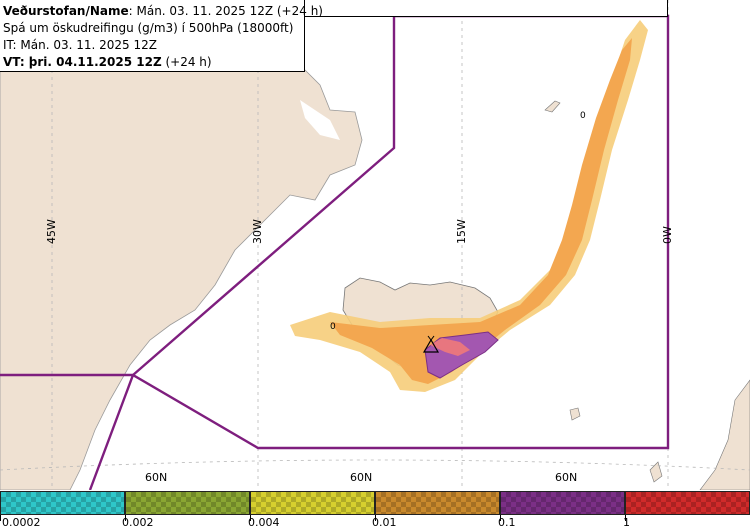  I want to click on legend-label-5: 0.1, so click(507, 522).